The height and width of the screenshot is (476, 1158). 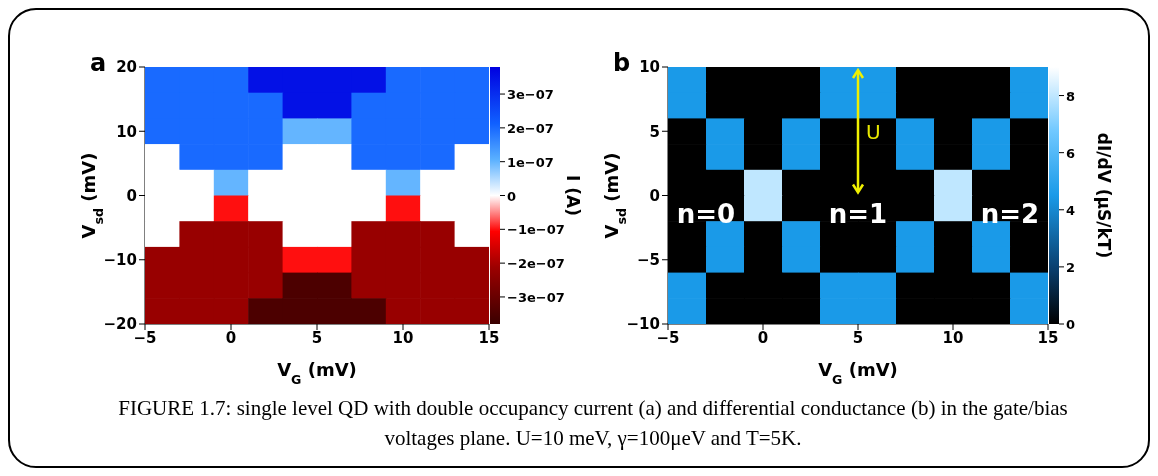 What do you see at coordinates (536, 264) in the screenshot?
I see `color-bar-label: −2e−07` at bounding box center [536, 264].